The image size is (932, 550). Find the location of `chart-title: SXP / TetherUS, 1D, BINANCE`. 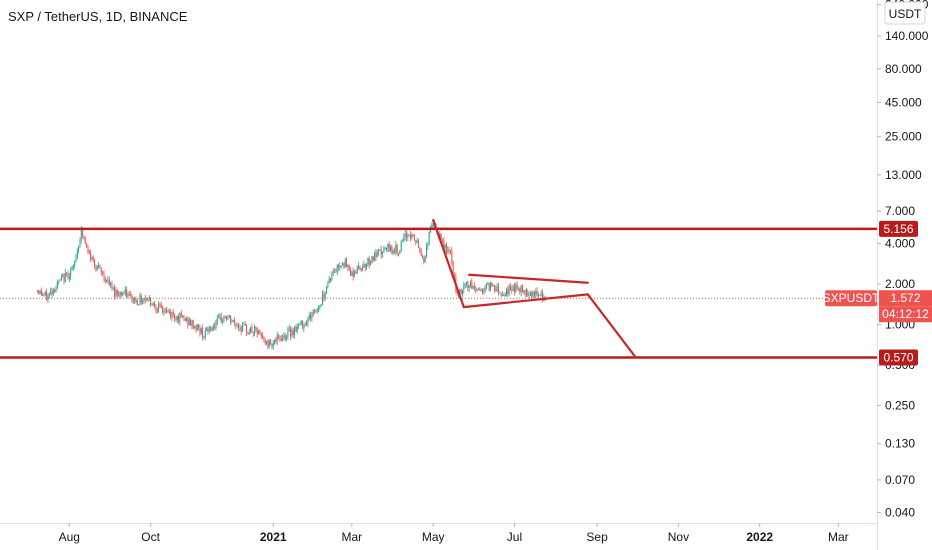

chart-title: SXP / TetherUS, 1D, BINANCE is located at coordinates (98, 16).